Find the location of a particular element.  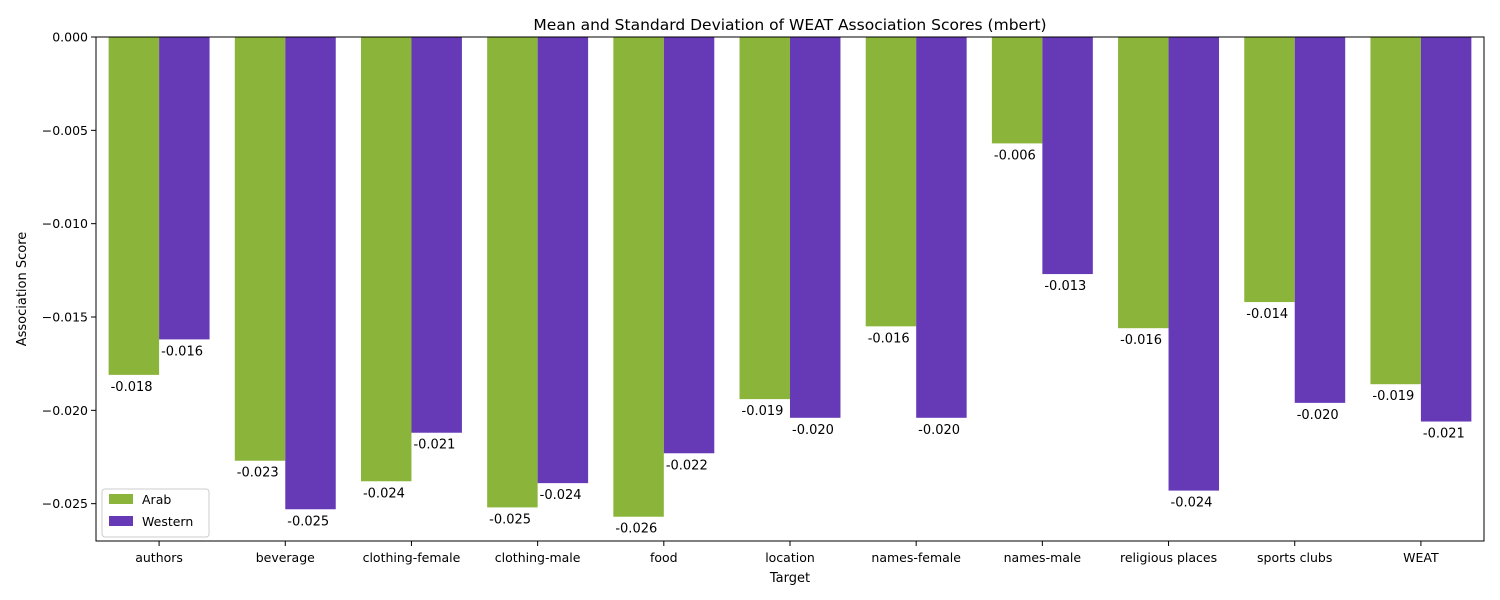

x-tick-label: names-female is located at coordinates (916, 557).